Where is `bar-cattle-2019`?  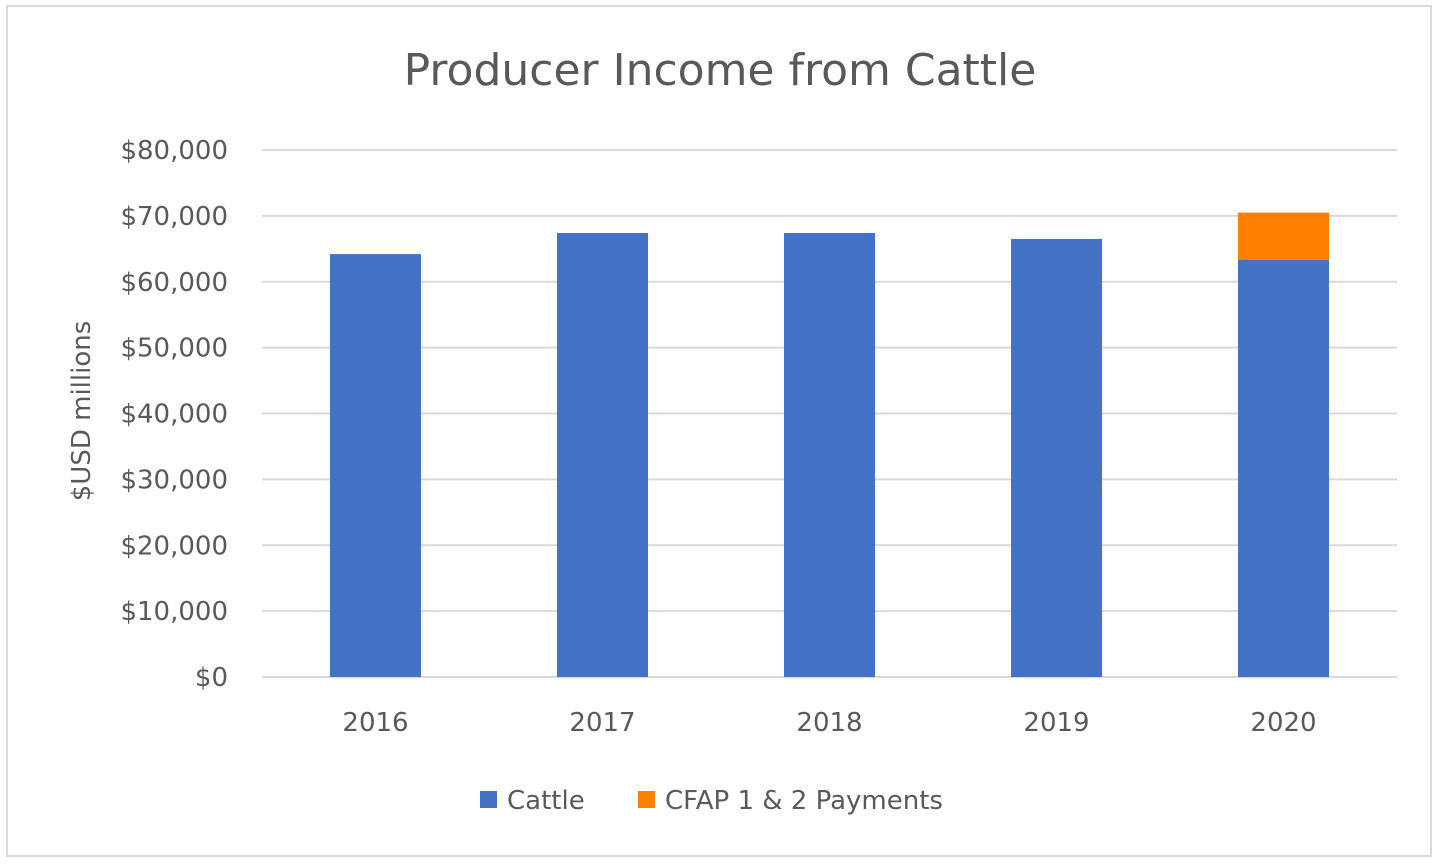 bar-cattle-2019 is located at coordinates (1056, 457).